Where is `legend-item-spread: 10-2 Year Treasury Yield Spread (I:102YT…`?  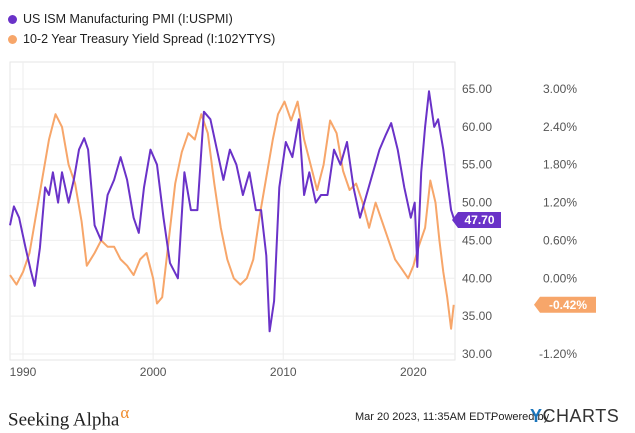 legend-item-spread: 10-2 Year Treasury Yield Spread (I:102YT… is located at coordinates (141, 39).